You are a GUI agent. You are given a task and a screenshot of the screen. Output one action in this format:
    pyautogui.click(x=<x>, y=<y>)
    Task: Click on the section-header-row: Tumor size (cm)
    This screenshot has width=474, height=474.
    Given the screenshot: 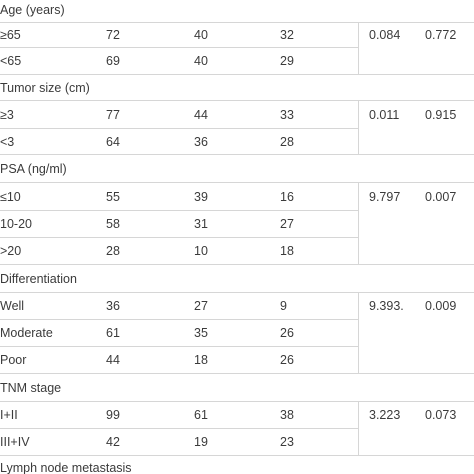 What is the action you would take?
    pyautogui.click(x=237, y=87)
    